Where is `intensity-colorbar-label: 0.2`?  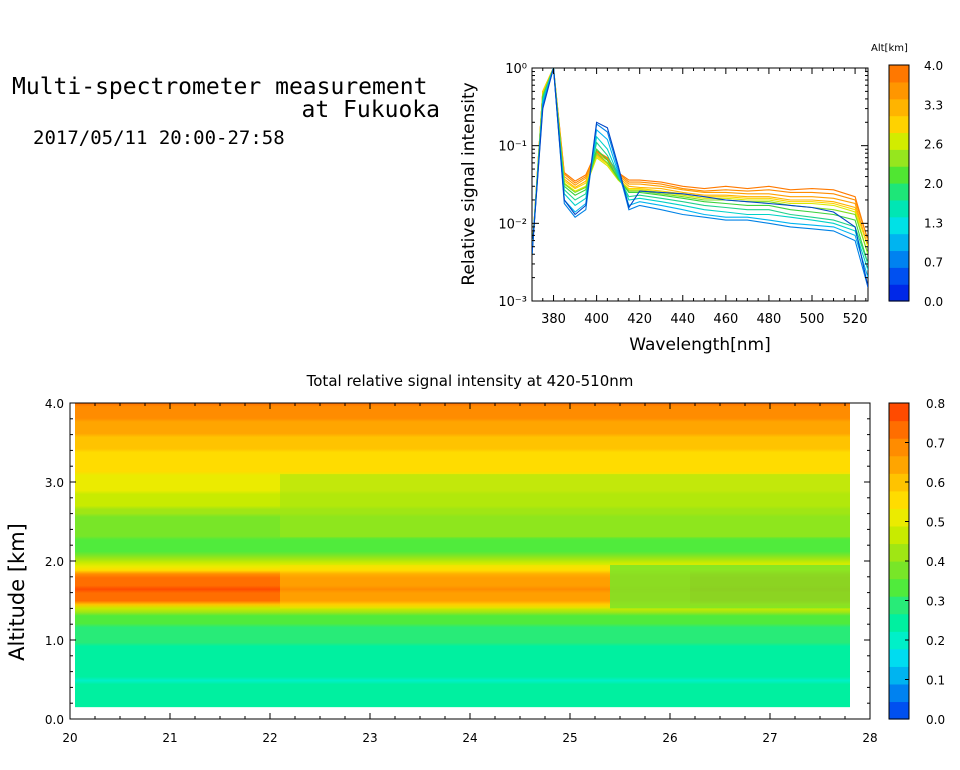
intensity-colorbar-label: 0.2 is located at coordinates (935, 641).